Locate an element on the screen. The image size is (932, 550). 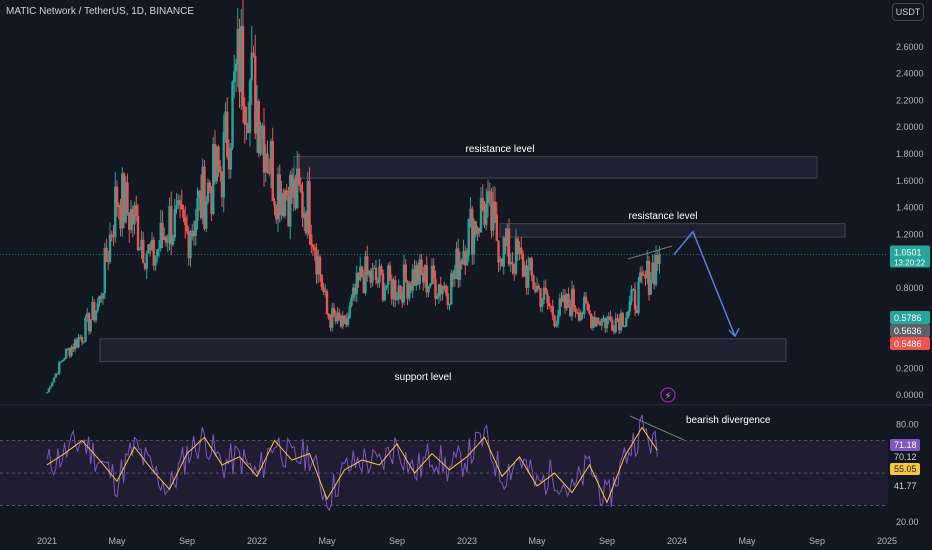
price-tick-label: 1.6000 is located at coordinates (910, 181).